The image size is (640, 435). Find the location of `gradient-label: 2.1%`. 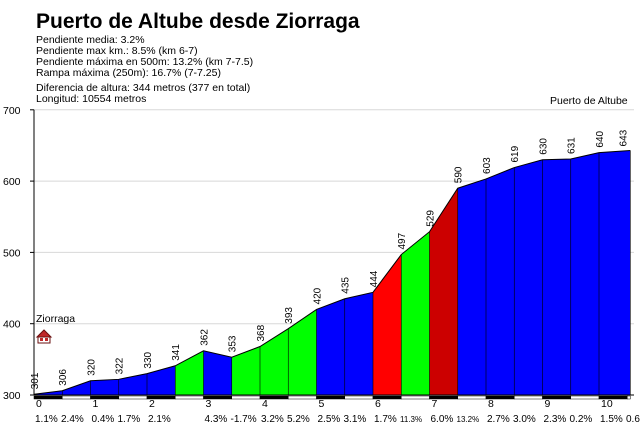

gradient-label: 2.1% is located at coordinates (159, 419).